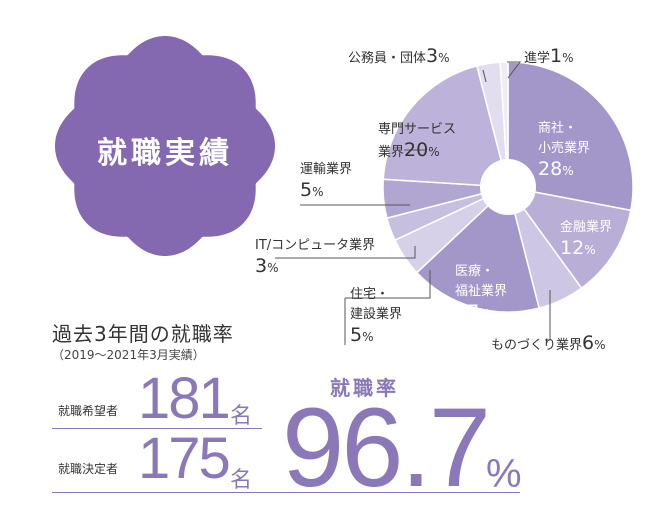  I want to click on badge-title: 就職実績, so click(165, 153).